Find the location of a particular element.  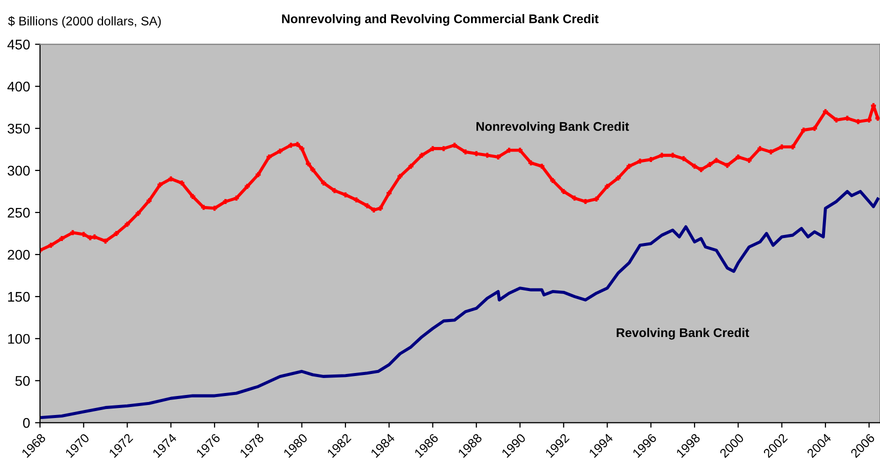

y-tick-label: 200 is located at coordinates (19, 255).